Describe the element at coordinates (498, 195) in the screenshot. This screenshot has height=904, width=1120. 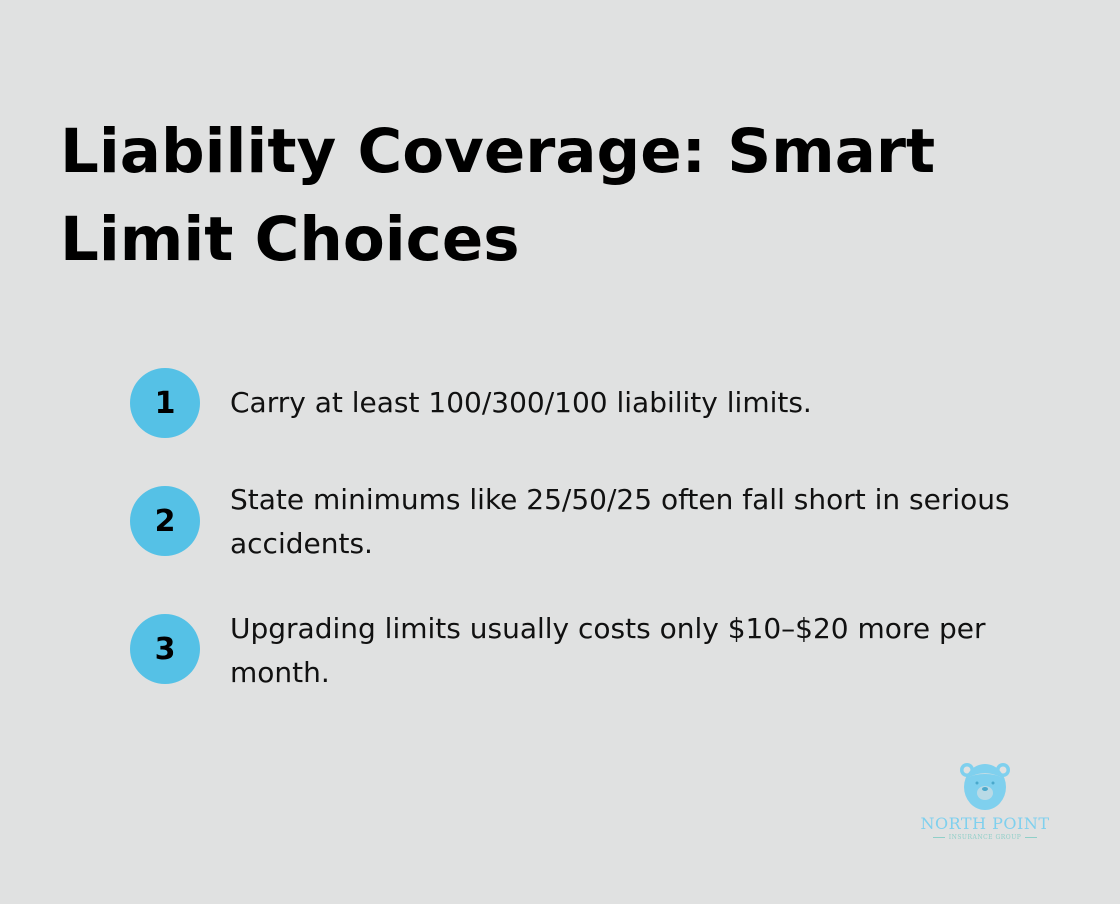
I see `page-title: Liability Coverage: Smart Limit Choices` at that location.